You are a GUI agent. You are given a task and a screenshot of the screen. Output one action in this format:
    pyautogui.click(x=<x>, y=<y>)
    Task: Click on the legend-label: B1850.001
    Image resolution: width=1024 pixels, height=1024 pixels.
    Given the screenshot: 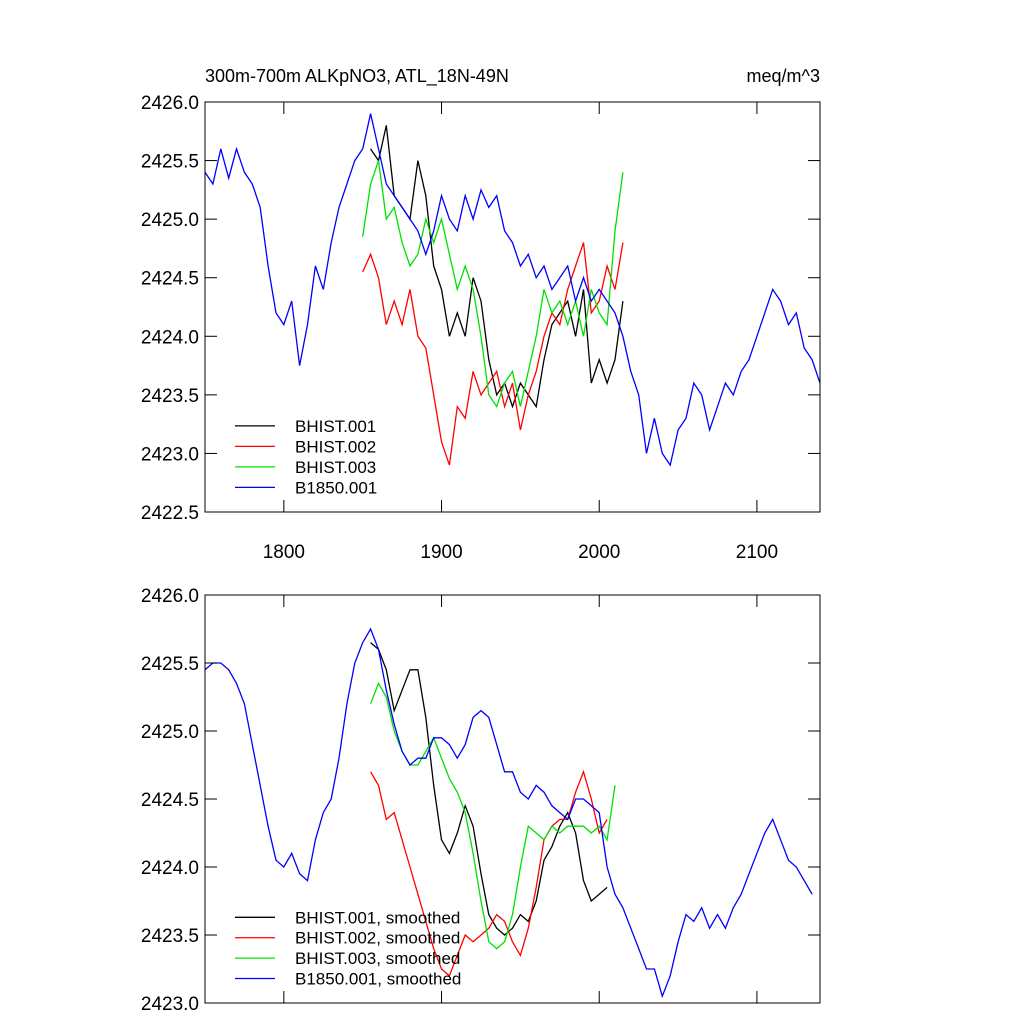 What is the action you would take?
    pyautogui.click(x=336, y=487)
    